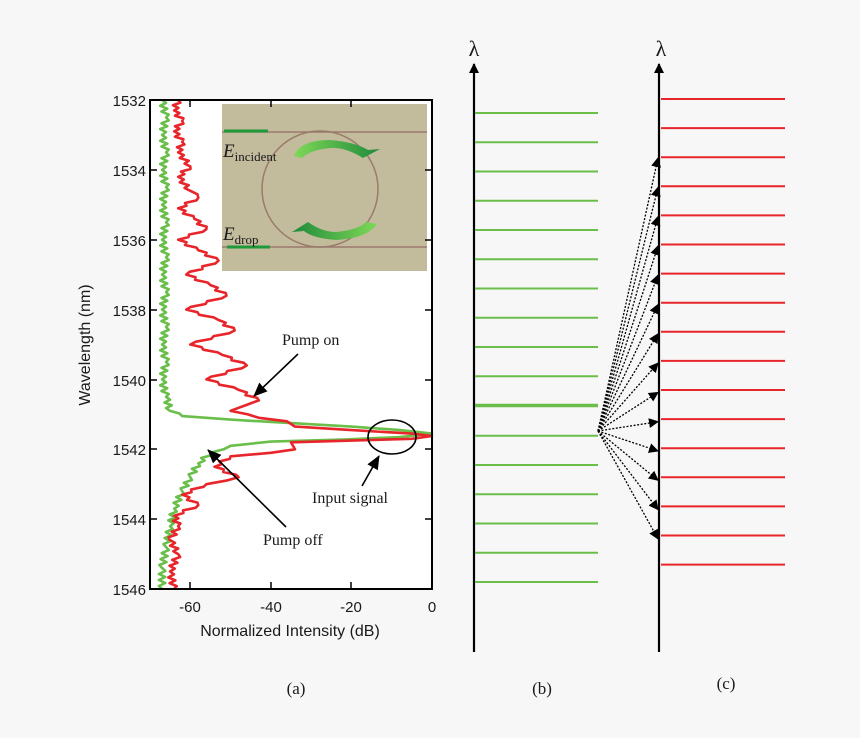 Image resolution: width=860 pixels, height=738 pixels. I want to click on y-tick-1534: 1534, so click(129, 171).